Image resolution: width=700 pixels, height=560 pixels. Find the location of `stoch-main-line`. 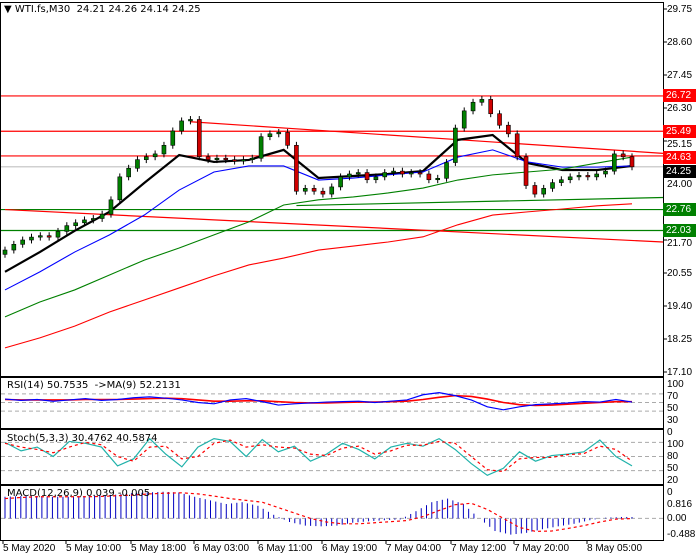

stoch-main-line is located at coordinates (318, 456).